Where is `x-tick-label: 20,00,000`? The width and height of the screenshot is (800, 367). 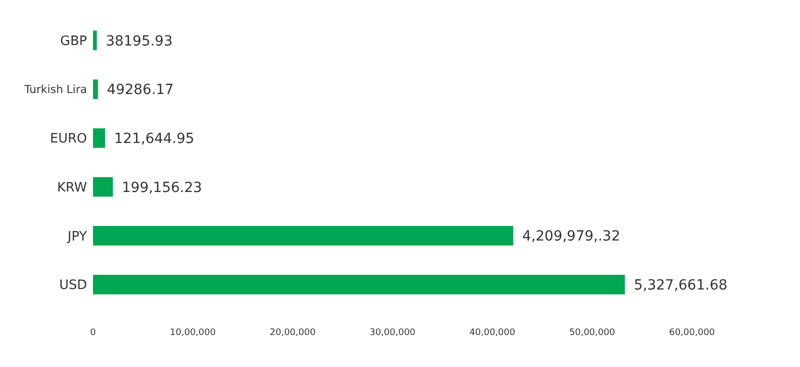
x-tick-label: 20,00,000 is located at coordinates (293, 333).